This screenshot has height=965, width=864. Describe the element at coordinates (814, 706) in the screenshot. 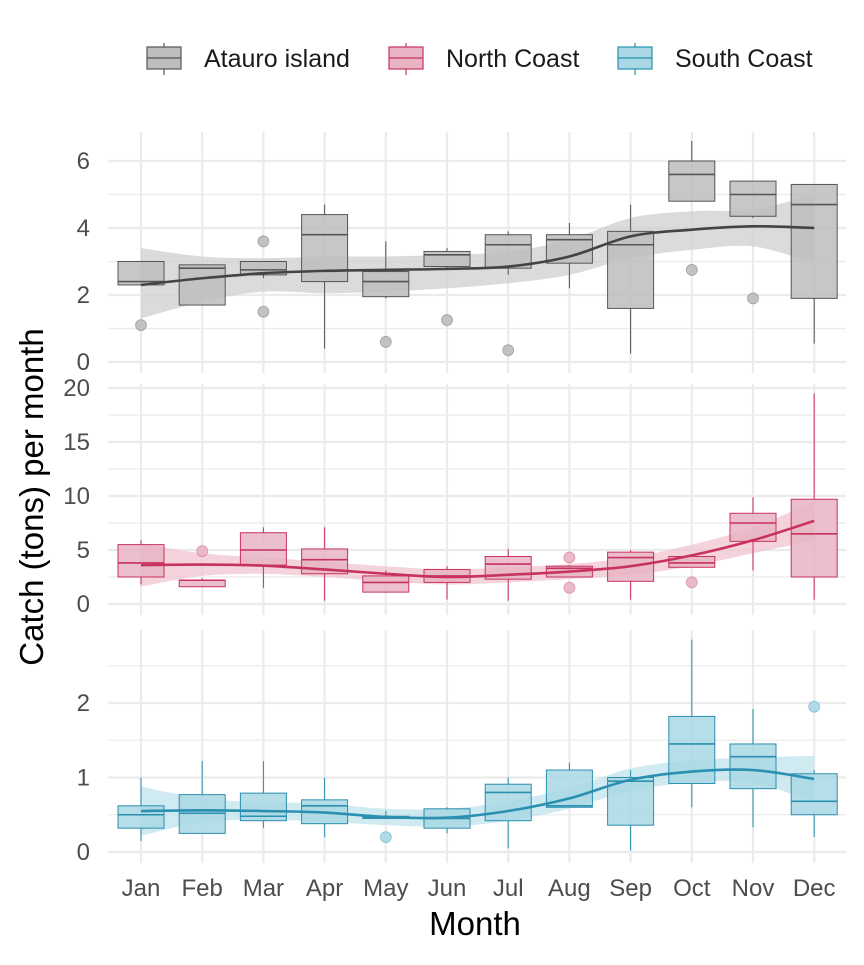

I see `outlier-south-coast-dec` at that location.